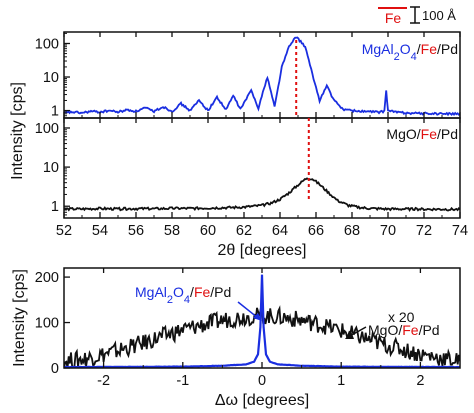 This screenshot has width=474, height=413. What do you see at coordinates (439, 15) in the screenshot?
I see `scale-bar-length: 100 Å` at bounding box center [439, 15].